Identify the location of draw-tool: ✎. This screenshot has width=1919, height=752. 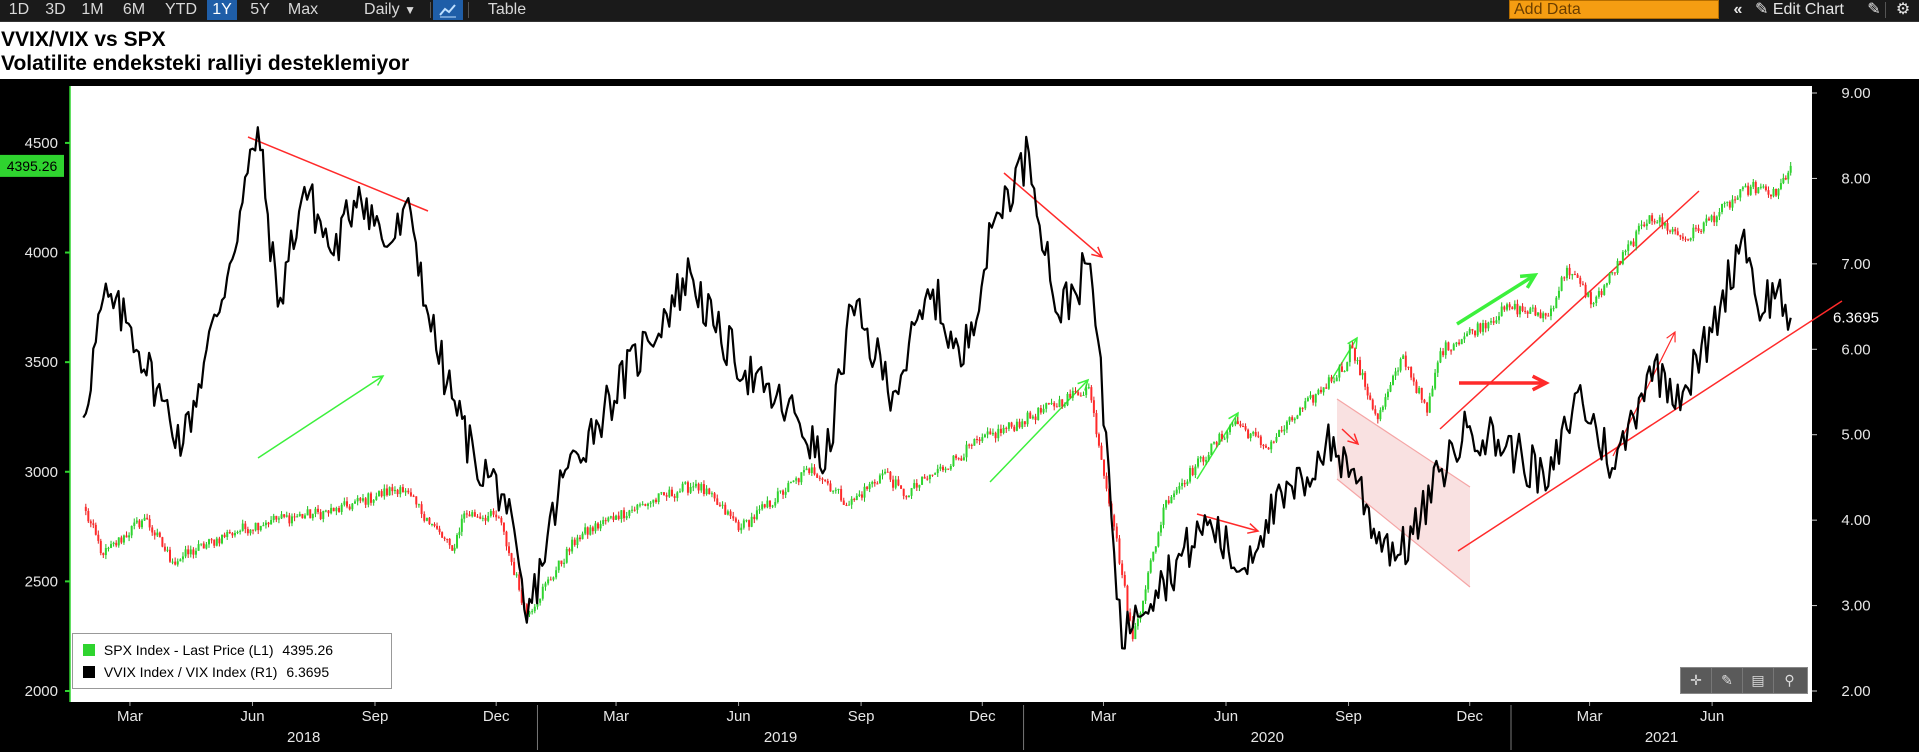
(1727, 680).